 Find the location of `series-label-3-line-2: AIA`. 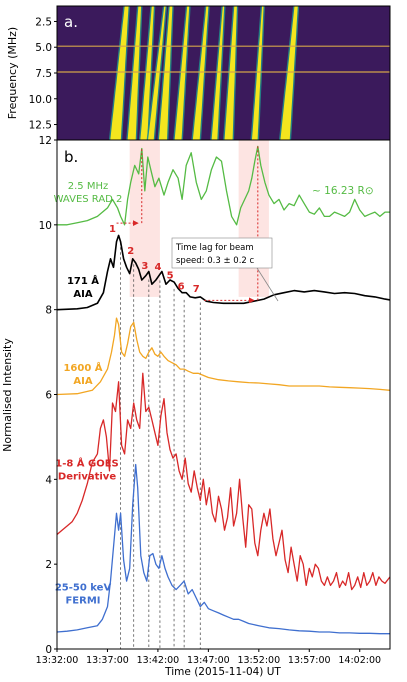

series-label-3-line-2: AIA is located at coordinates (82, 381).